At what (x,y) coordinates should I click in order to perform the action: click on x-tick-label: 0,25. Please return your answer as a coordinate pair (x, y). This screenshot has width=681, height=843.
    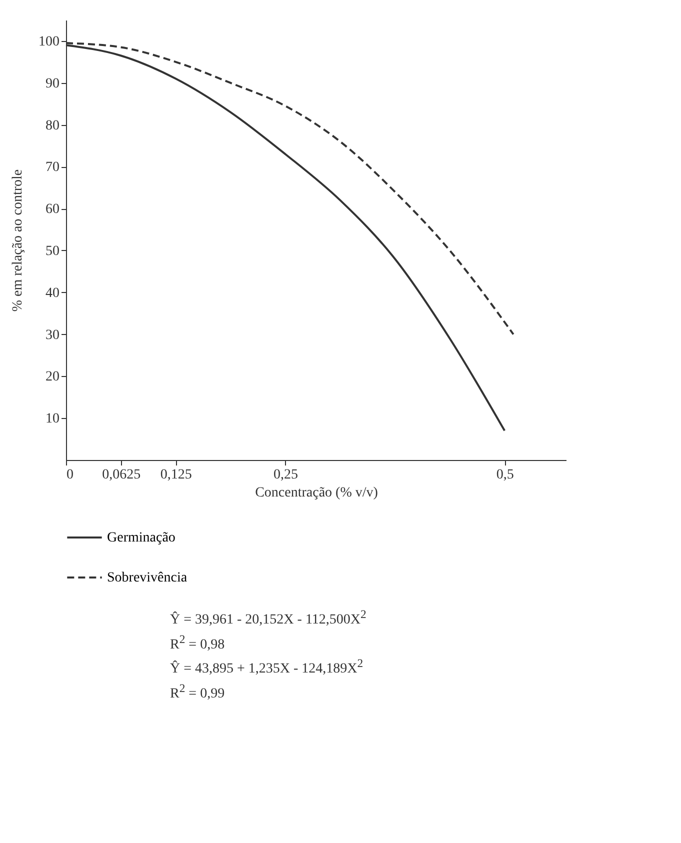
    Looking at the image, I should click on (286, 475).